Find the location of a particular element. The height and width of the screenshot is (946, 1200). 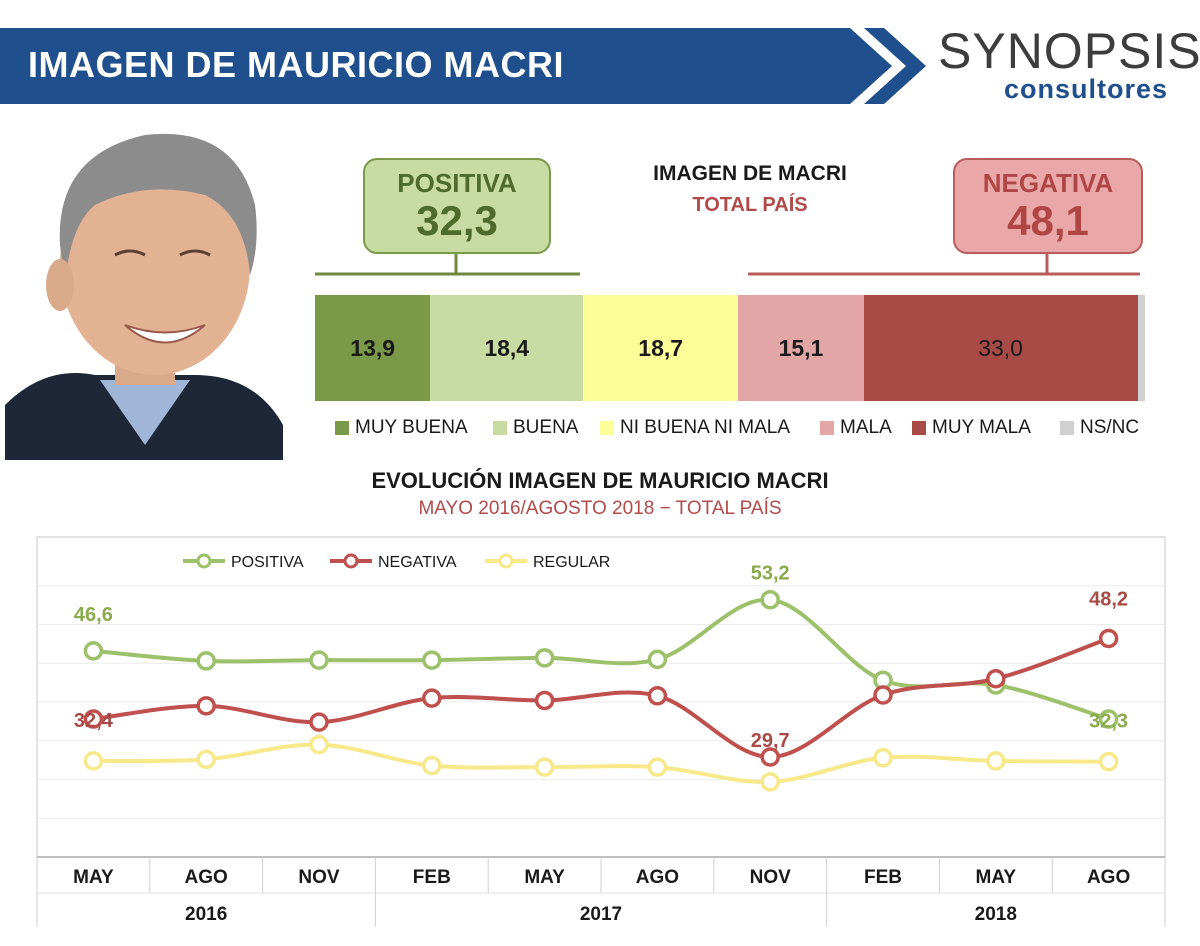

legend-item-muy-mala: MUY MALA is located at coordinates (971, 428).